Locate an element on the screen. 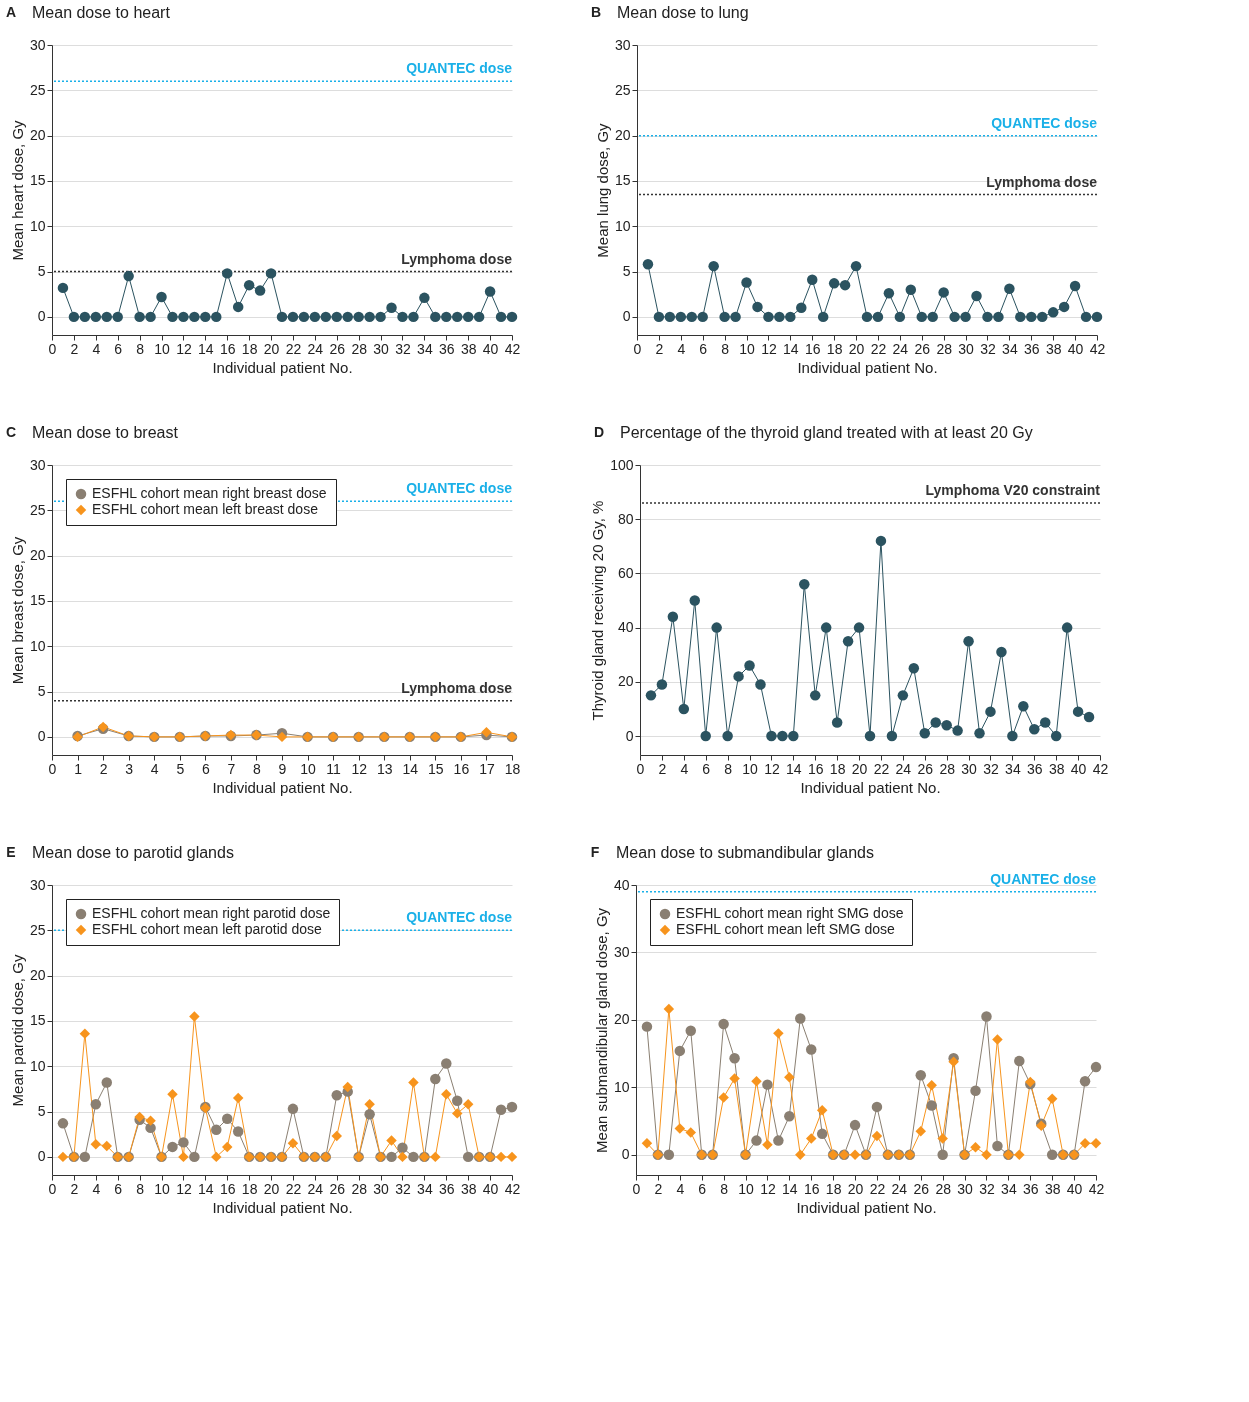  x-tick-label: 28 is located at coordinates (943, 1188).